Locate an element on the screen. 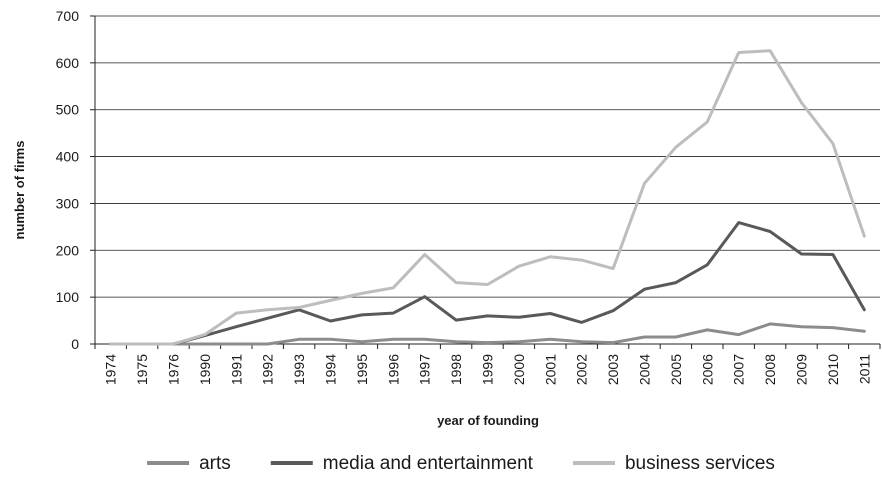 The width and height of the screenshot is (882, 483). x-tick-label: 1975 is located at coordinates (142, 369).